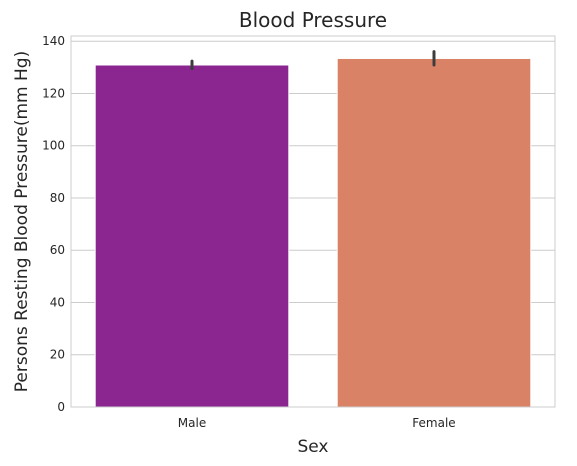 Image resolution: width=577 pixels, height=466 pixels. Describe the element at coordinates (313, 60) in the screenshot. I see `error-bars` at that location.